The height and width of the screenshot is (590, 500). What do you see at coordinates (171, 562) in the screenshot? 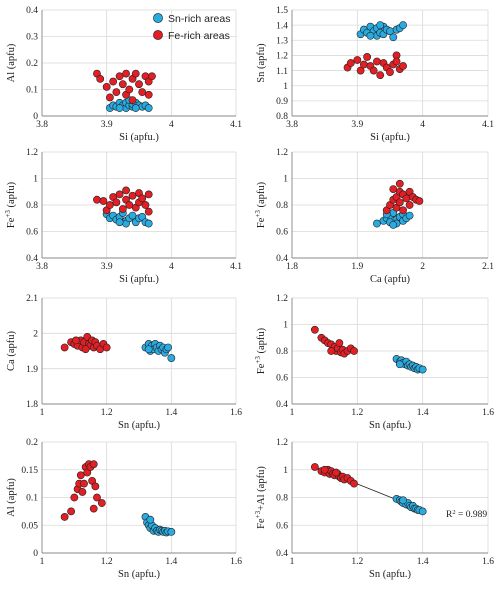
I see `x-tick-label: 1.4` at bounding box center [171, 562].